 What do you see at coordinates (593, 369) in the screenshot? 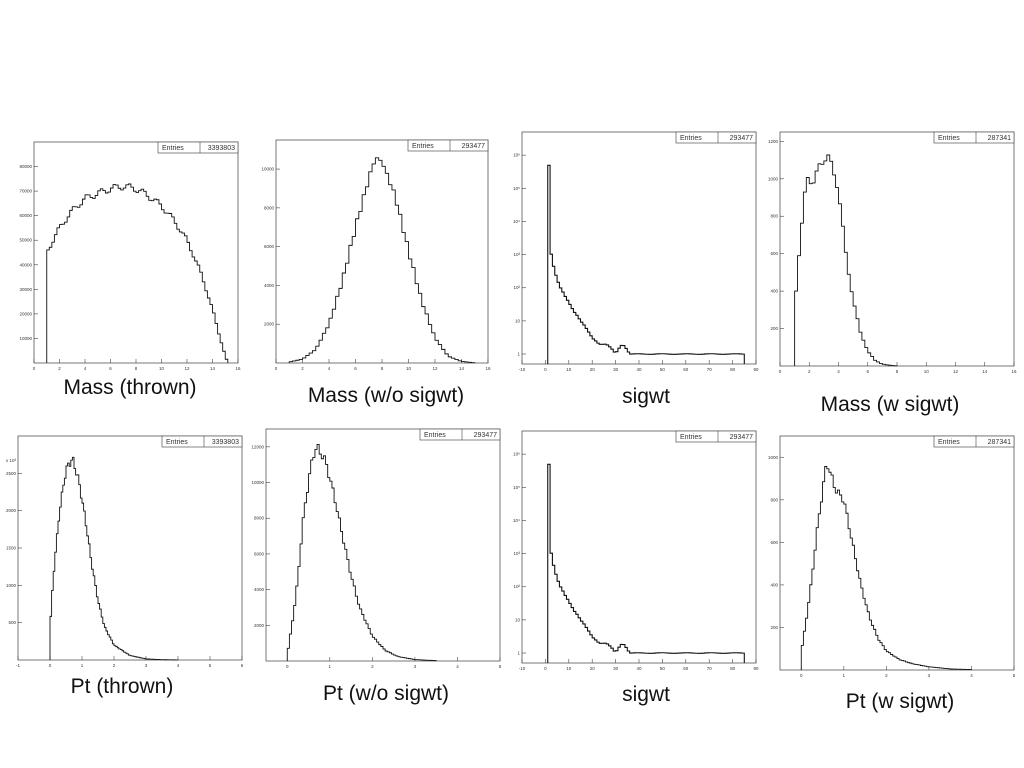
I see `x-tick-label: 20` at bounding box center [593, 369].